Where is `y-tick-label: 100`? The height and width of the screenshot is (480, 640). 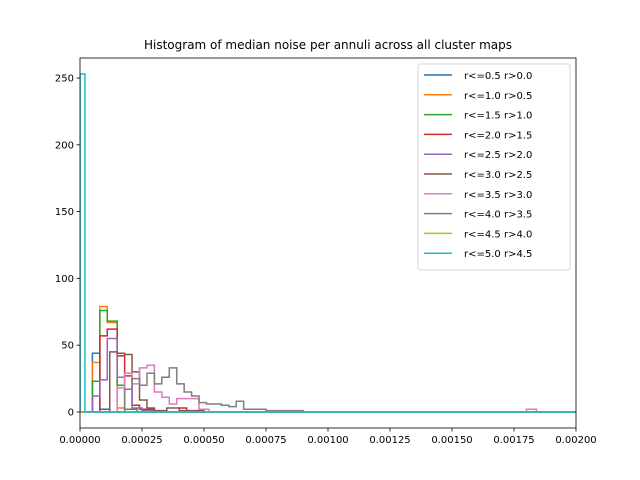 y-tick-label: 100 is located at coordinates (64, 279).